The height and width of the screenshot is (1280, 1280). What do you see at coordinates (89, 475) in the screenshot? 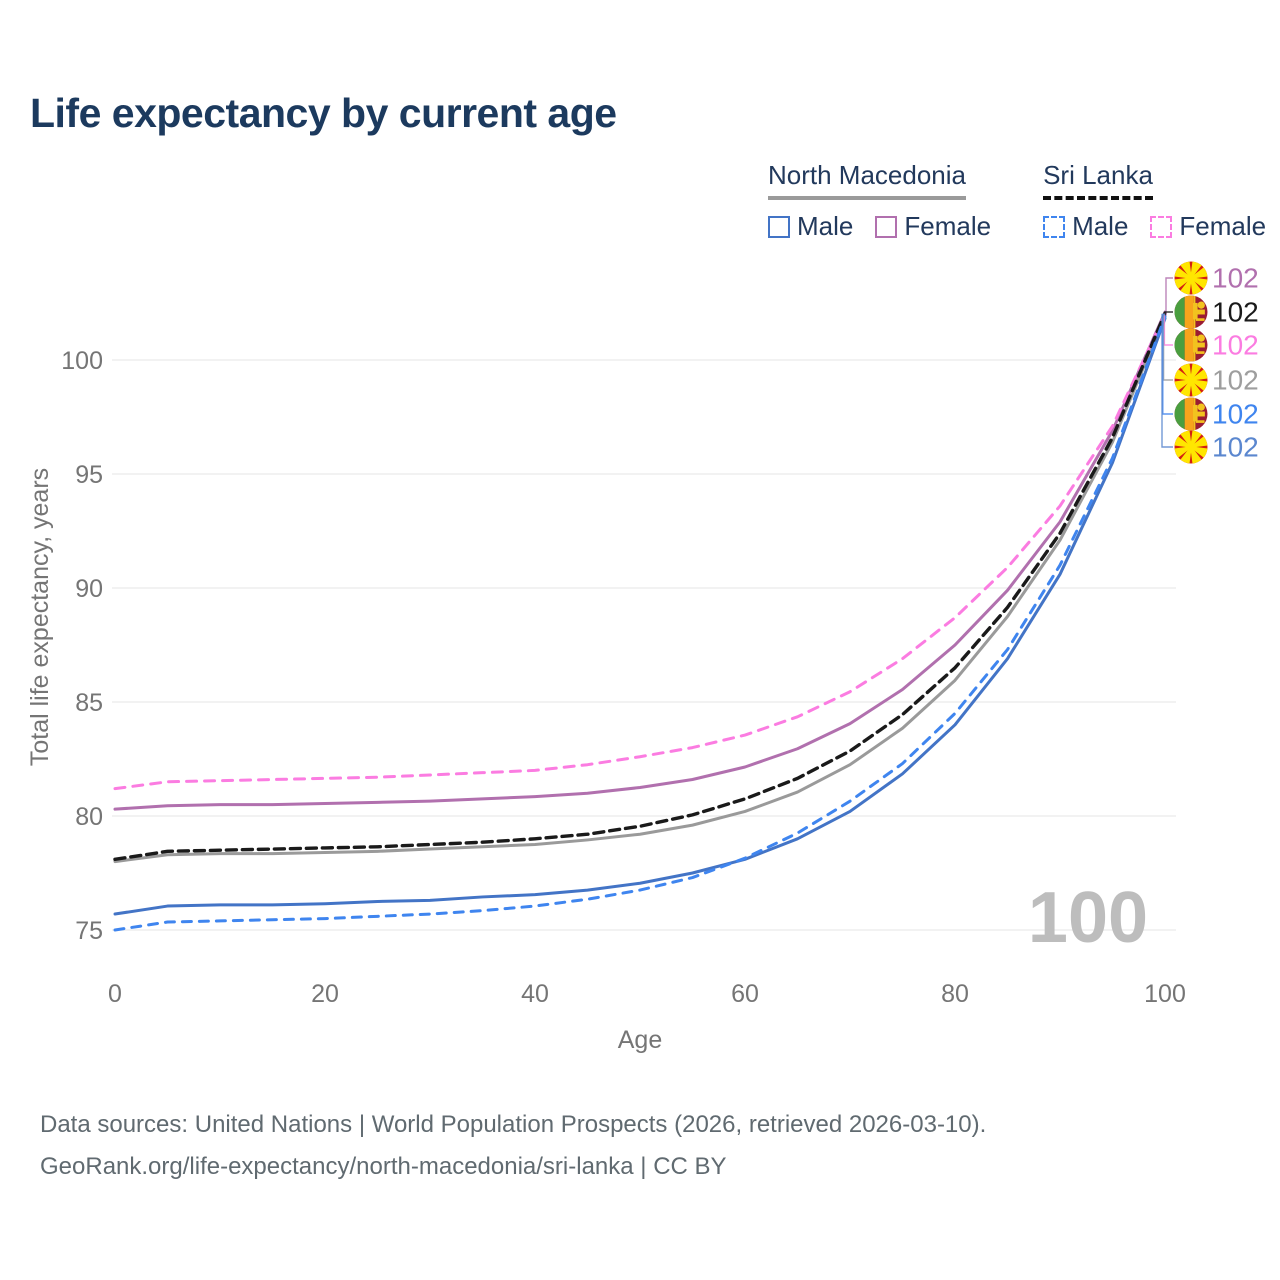
I see `y-tick-label: 95` at bounding box center [89, 475].